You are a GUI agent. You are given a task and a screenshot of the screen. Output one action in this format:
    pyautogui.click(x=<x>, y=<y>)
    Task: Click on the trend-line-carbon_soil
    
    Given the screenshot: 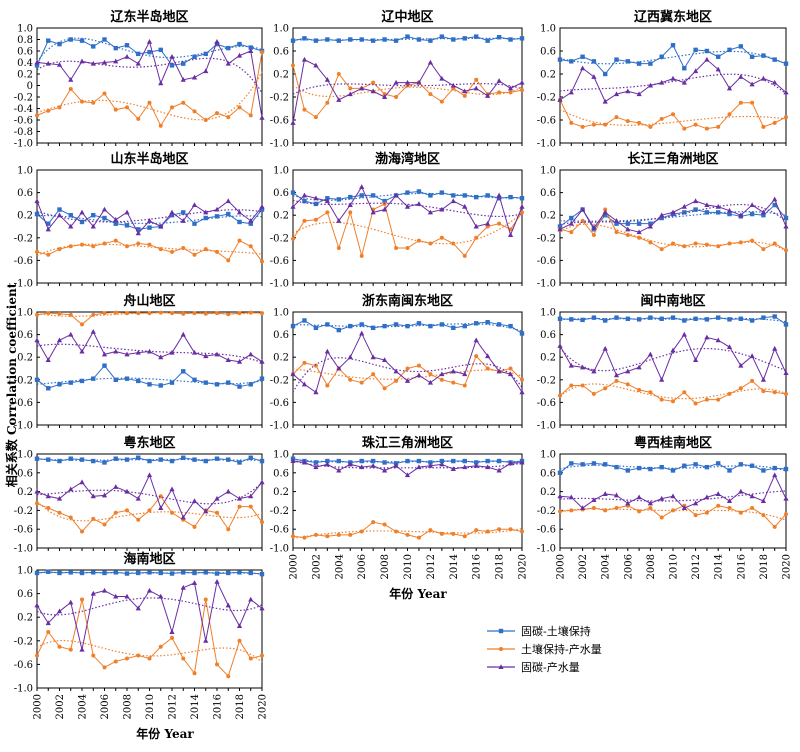 What is the action you would take?
    pyautogui.click(x=673, y=468)
    